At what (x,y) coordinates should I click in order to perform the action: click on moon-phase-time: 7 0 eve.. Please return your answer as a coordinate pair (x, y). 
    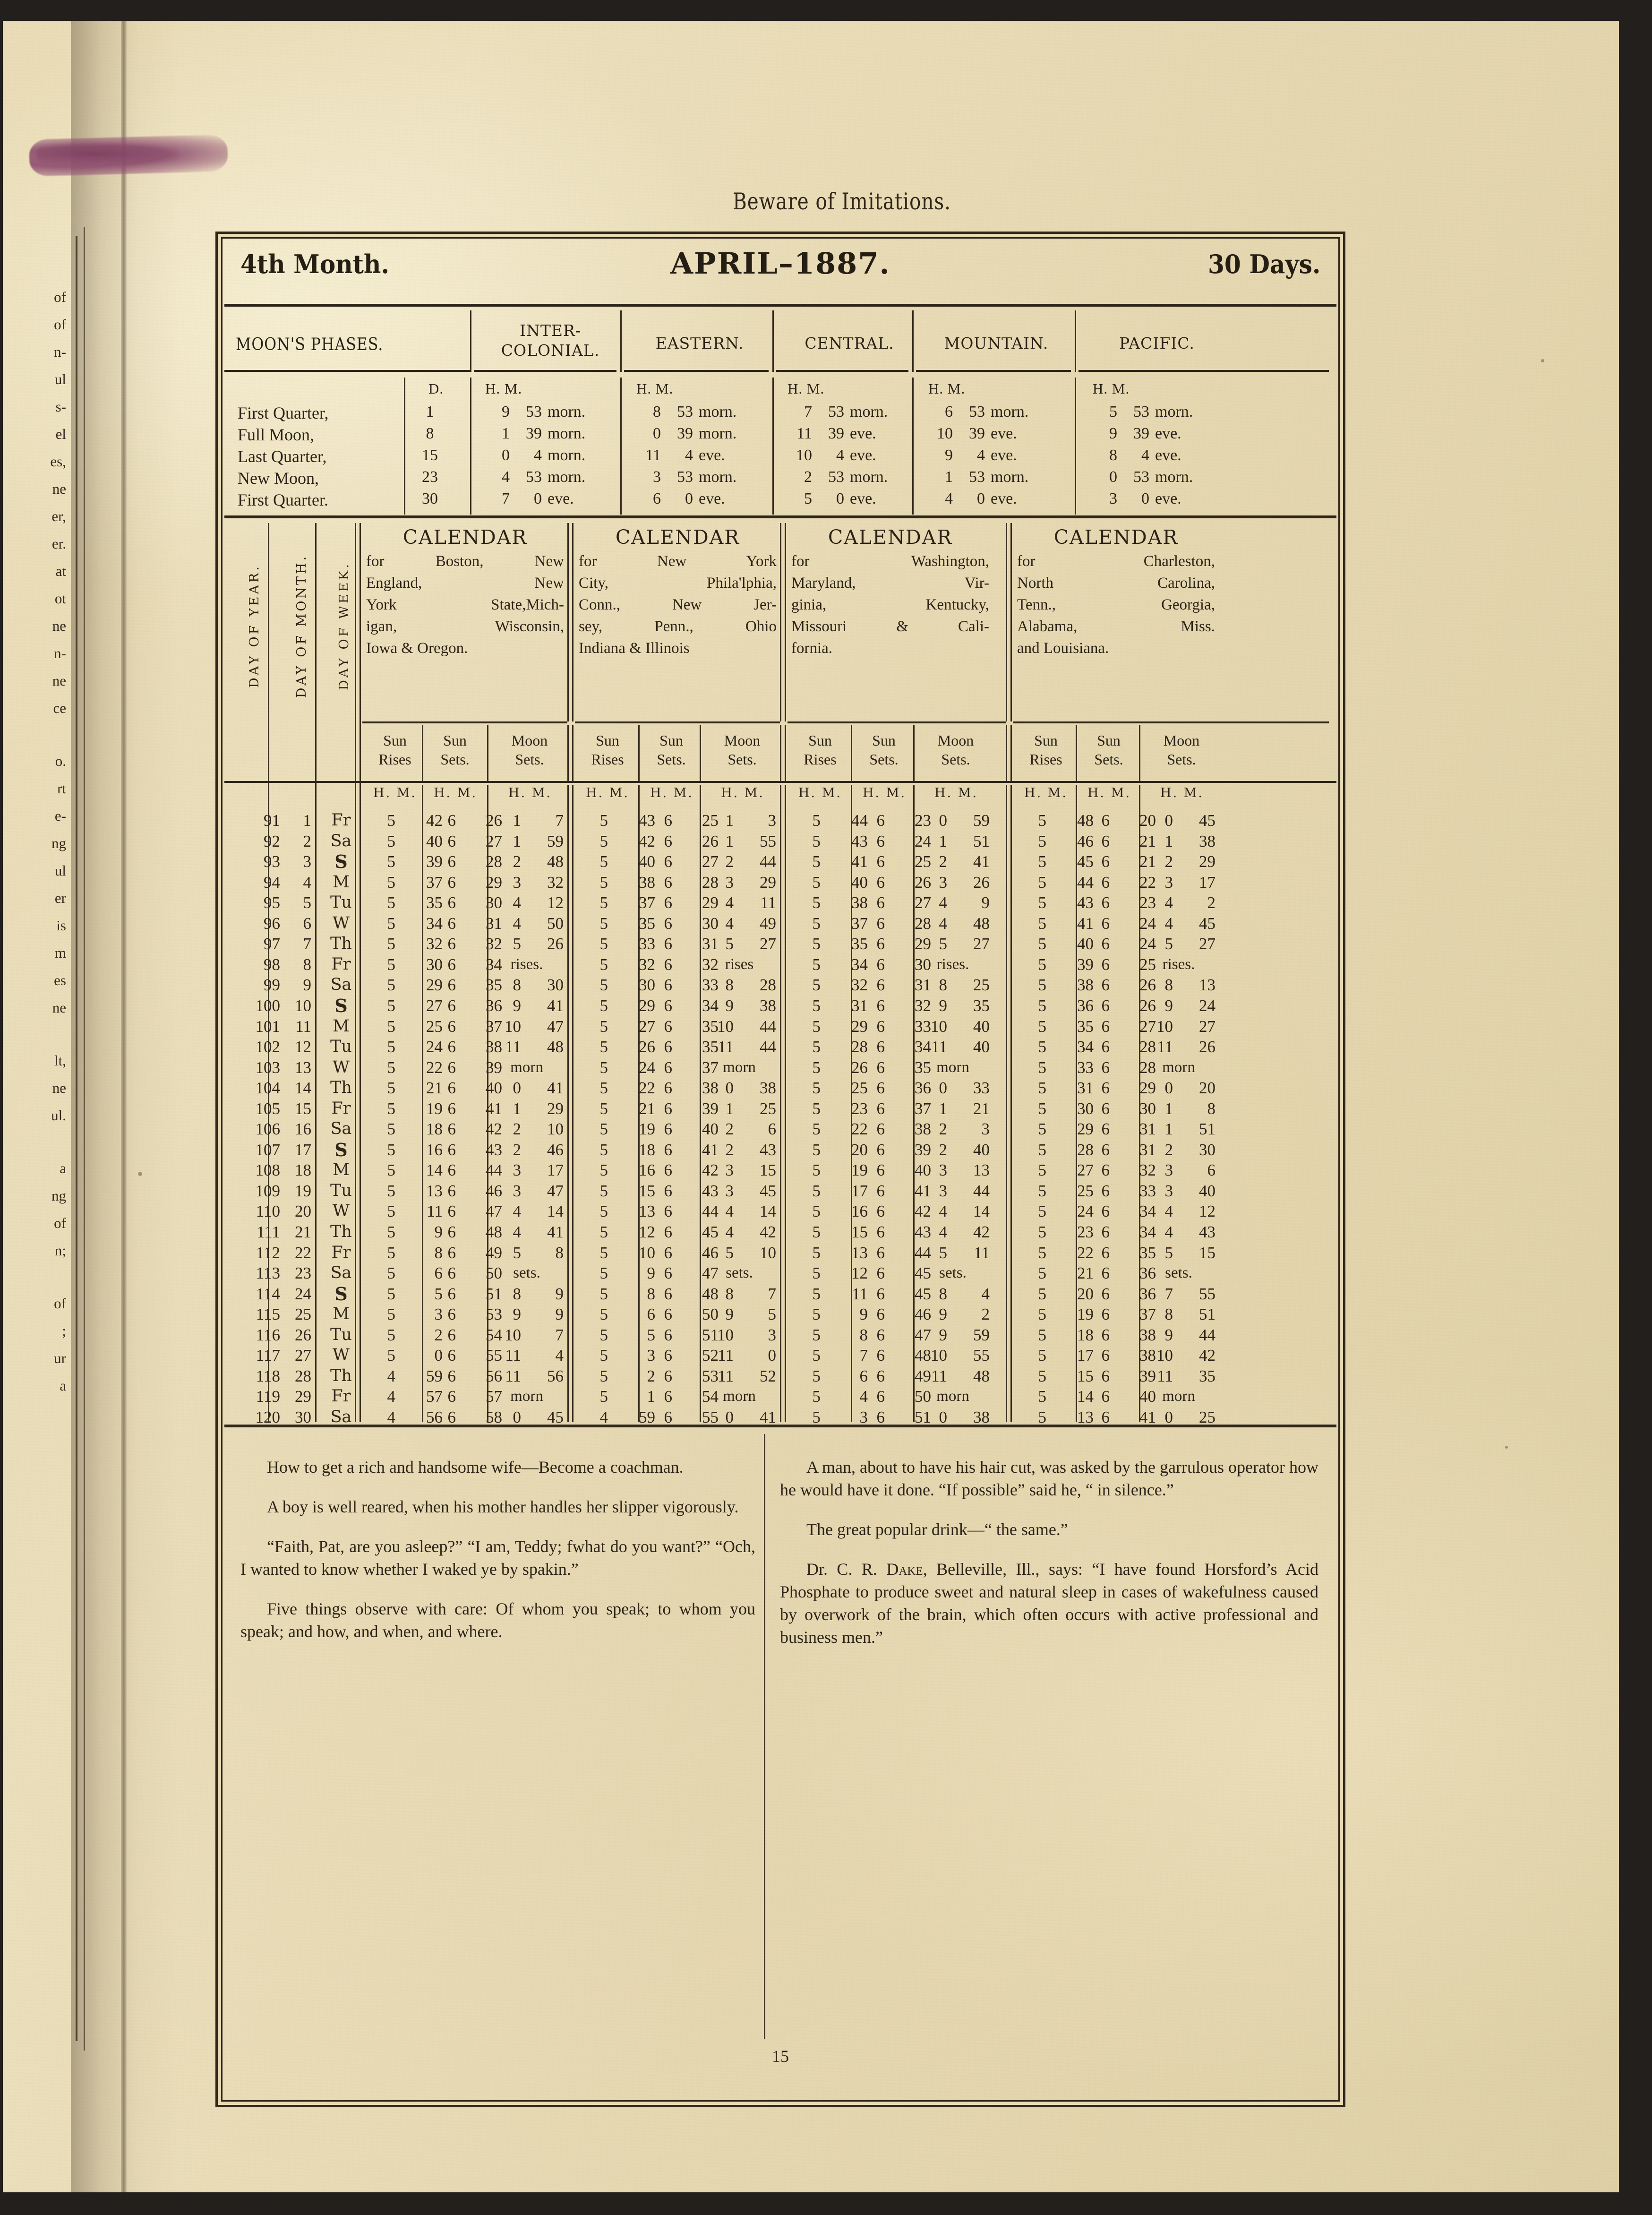
    Looking at the image, I should click on (530, 499).